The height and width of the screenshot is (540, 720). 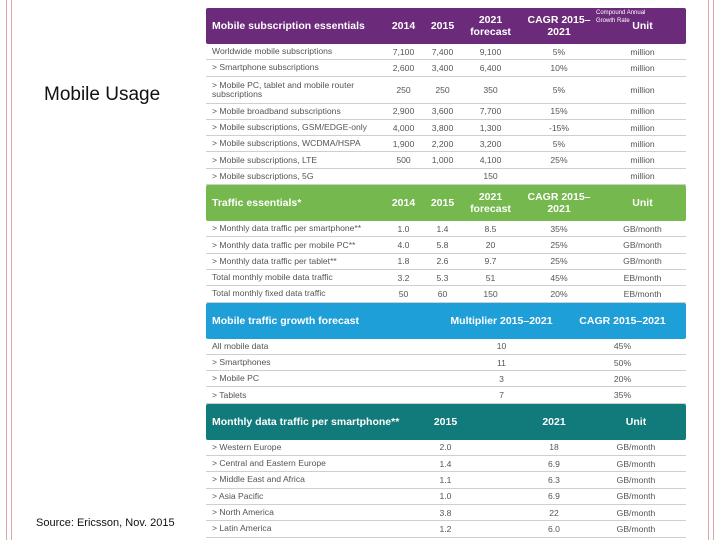 I want to click on subscriptions-header-2014: 2014, so click(x=403, y=26).